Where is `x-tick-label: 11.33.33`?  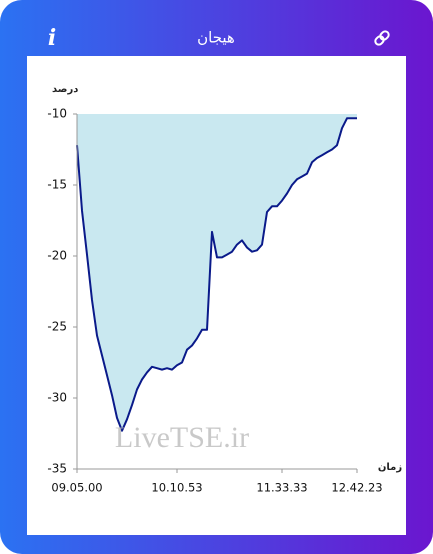 x-tick-label: 11.33.33 is located at coordinates (281, 488).